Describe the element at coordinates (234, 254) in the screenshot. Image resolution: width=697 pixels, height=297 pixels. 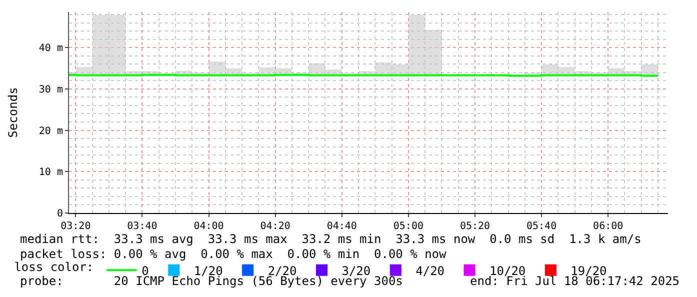
I see `text: packet loss: 0.00 % avg 0.00 % max 0.00 % min 0.00 % now` at that location.